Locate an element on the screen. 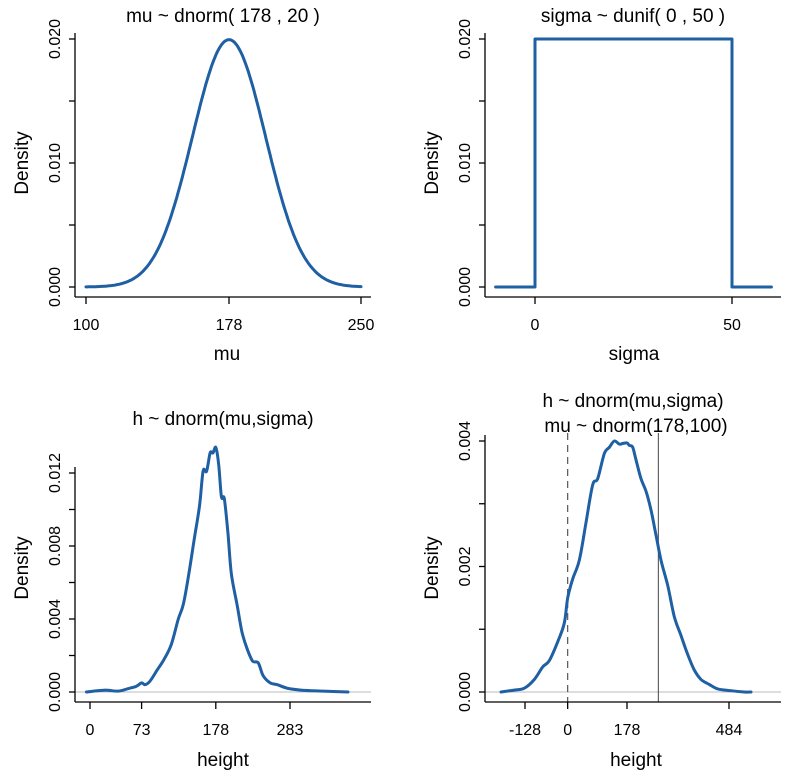  panel-title-line-2: mu ~ dnorm(178,100) is located at coordinates (635, 426).